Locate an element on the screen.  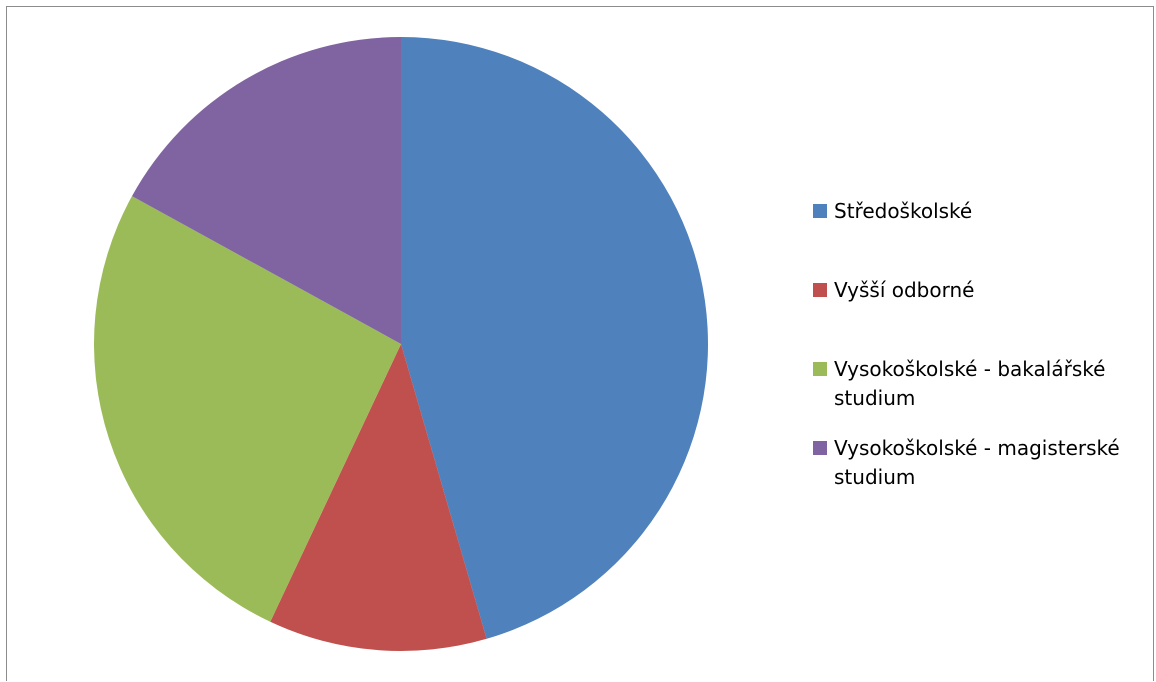
legend-item: Středoškolské is located at coordinates (983, 211).